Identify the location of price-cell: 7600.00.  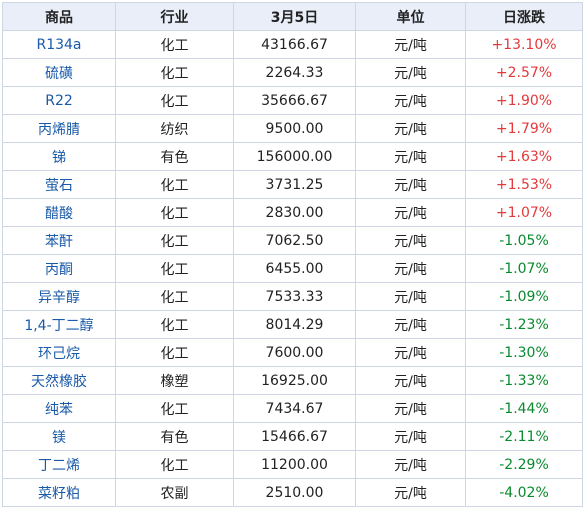
(294, 352).